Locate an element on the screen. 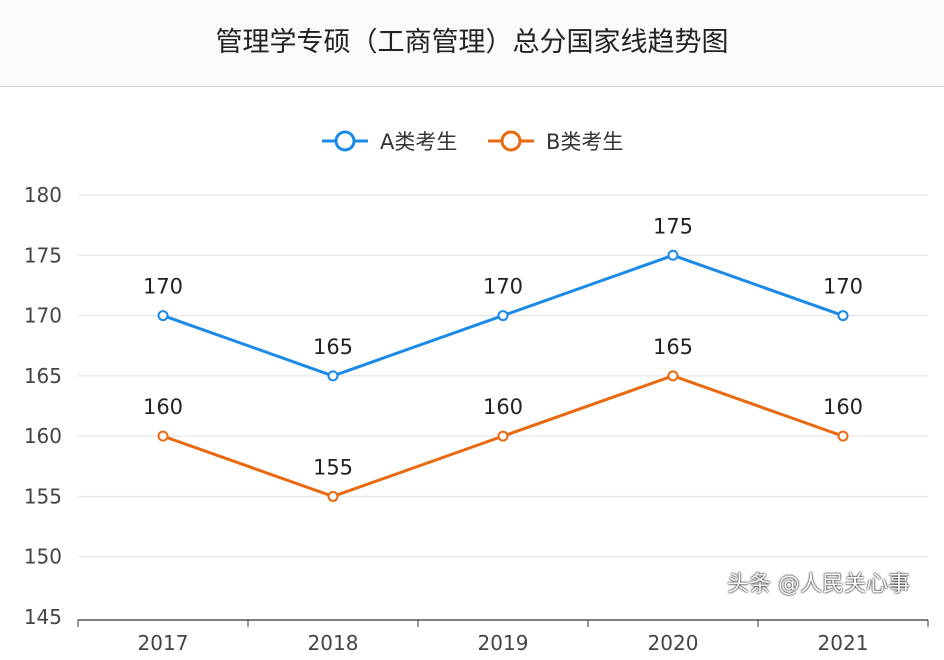 The width and height of the screenshot is (944, 660). x-tick-label: 2019 is located at coordinates (503, 643).